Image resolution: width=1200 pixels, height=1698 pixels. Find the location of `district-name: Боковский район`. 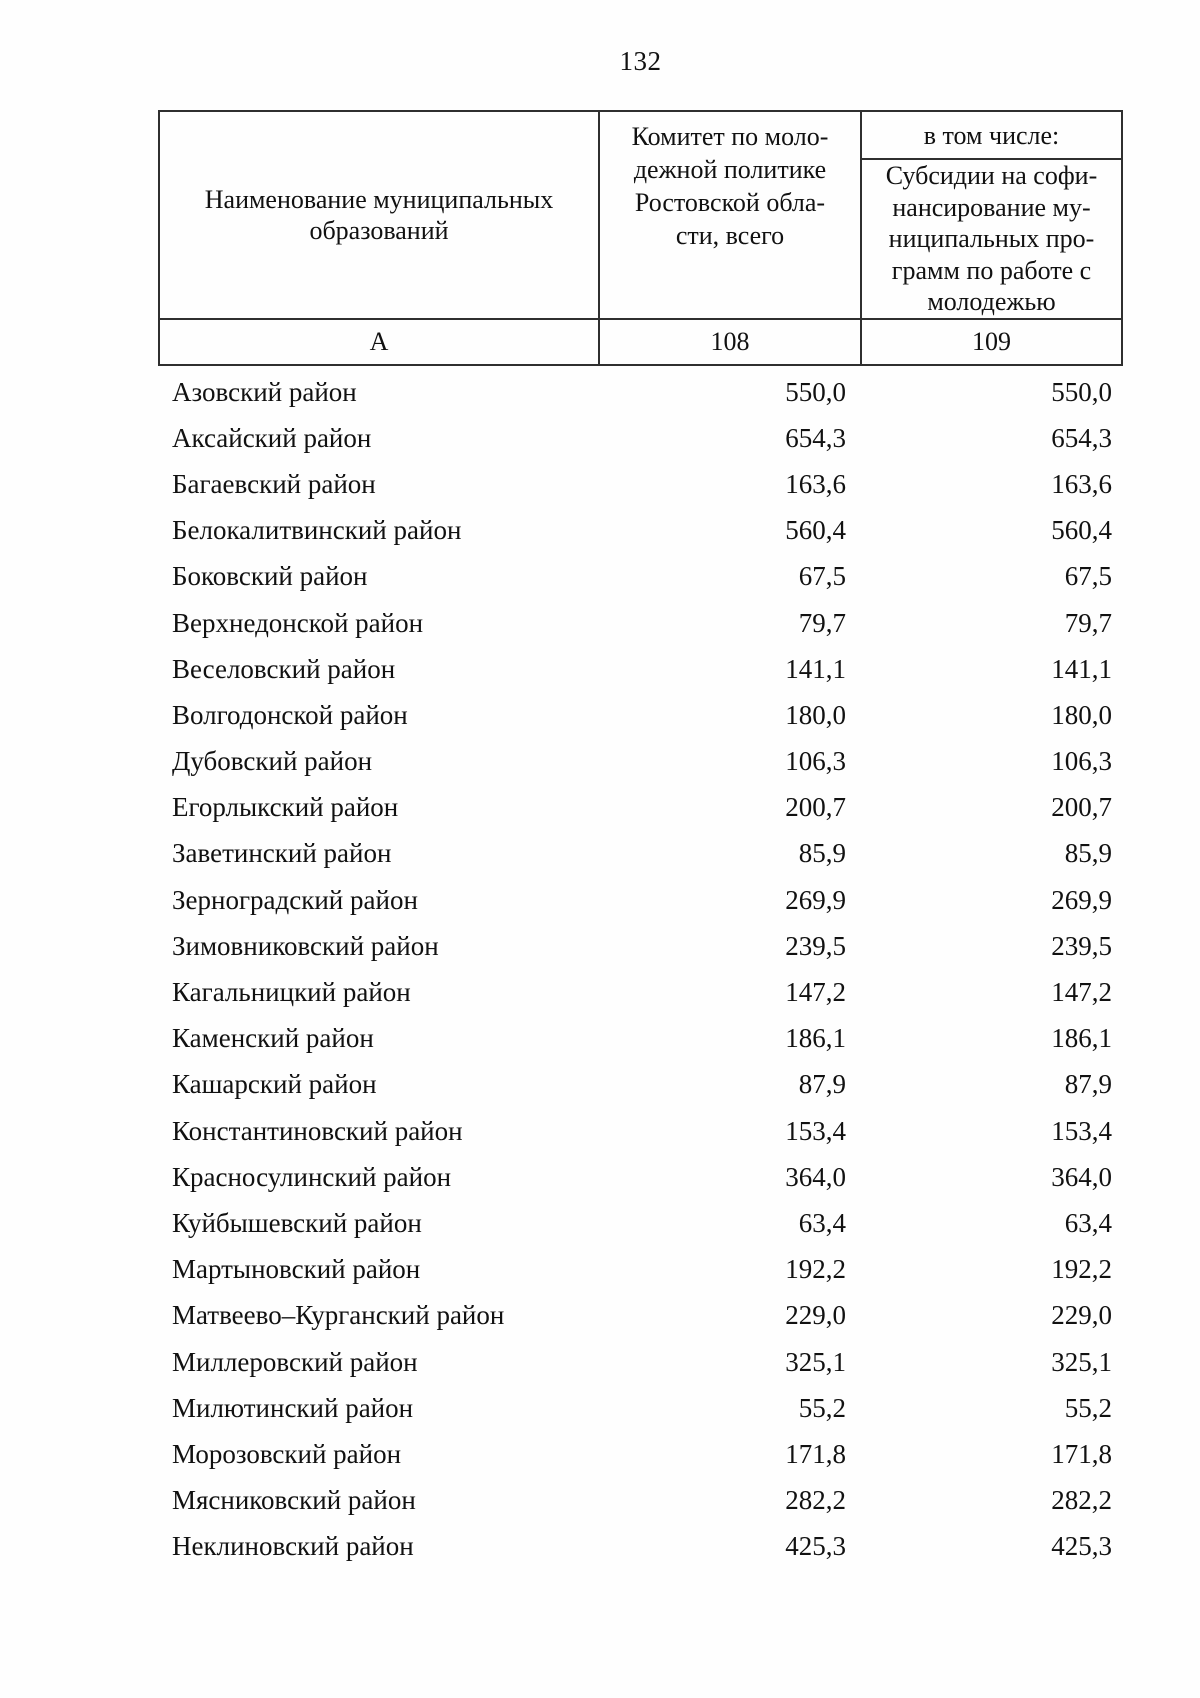

district-name: Боковский район is located at coordinates (270, 576).